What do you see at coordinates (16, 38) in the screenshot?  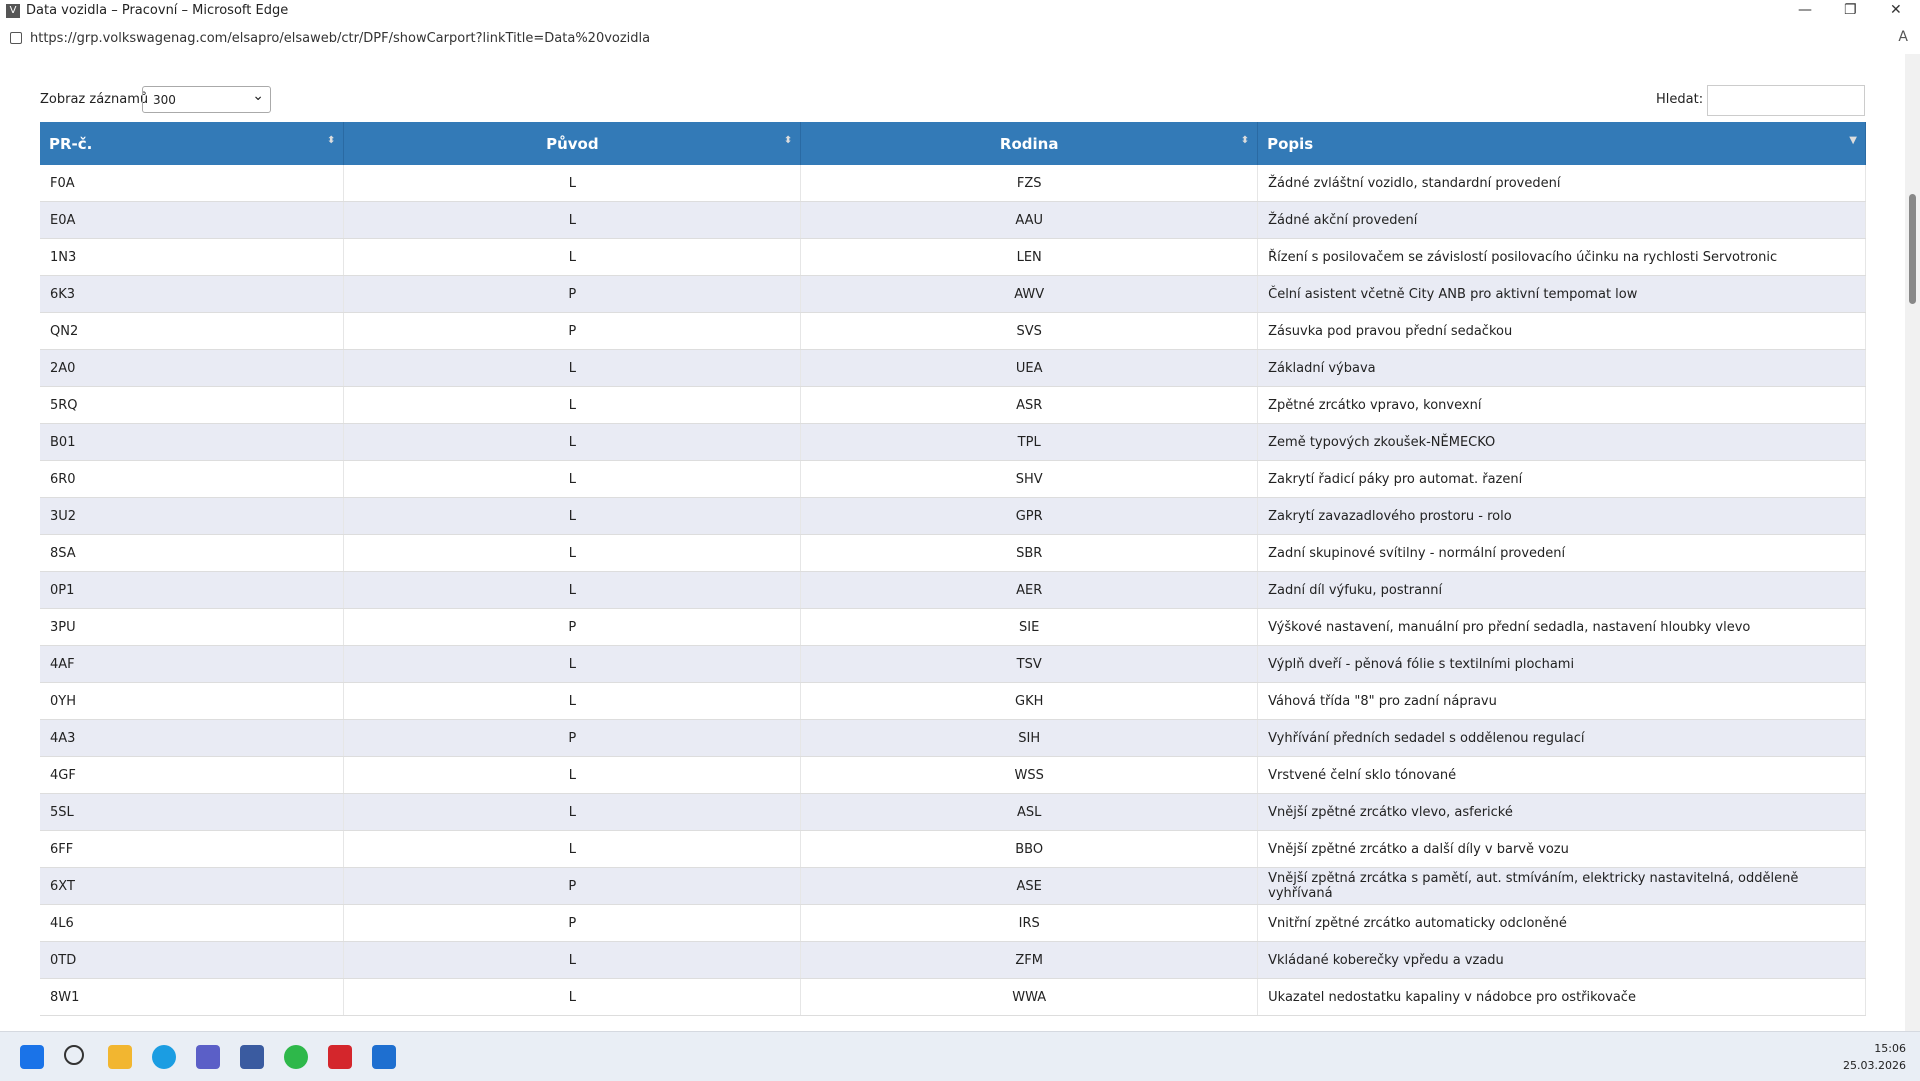 I see `lock-icon` at bounding box center [16, 38].